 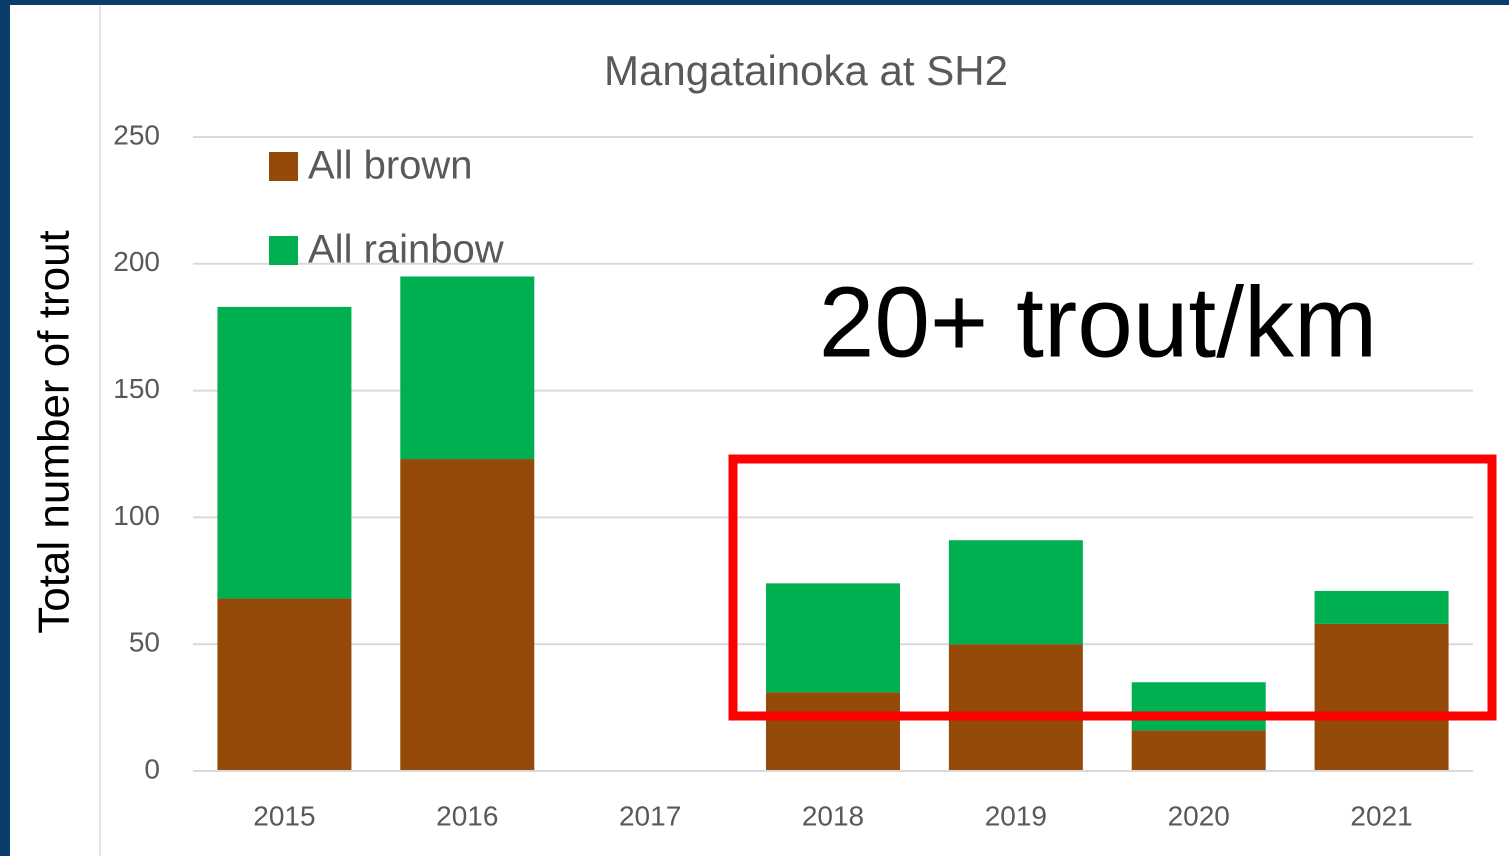 I want to click on x-tick-label: 2019, so click(x=1016, y=815).